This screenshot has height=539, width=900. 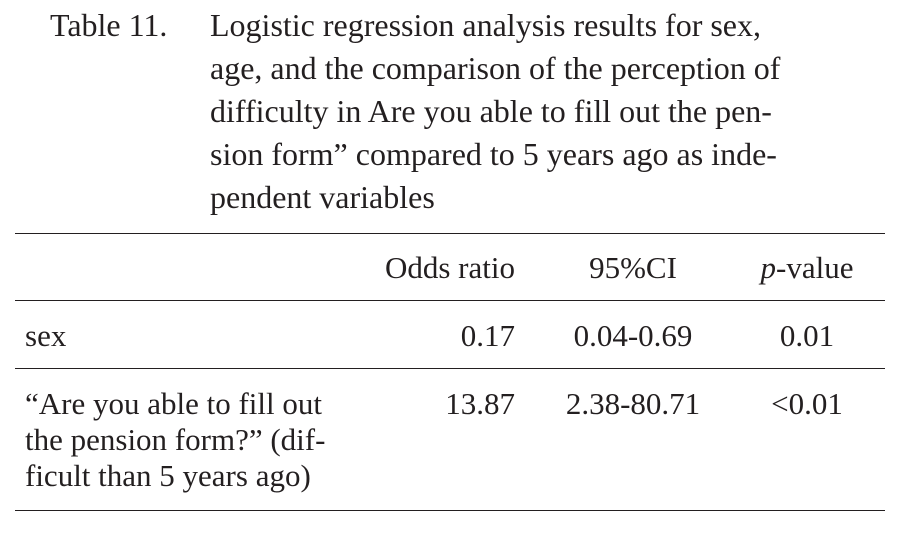 I want to click on sex-row-label: sex, so click(x=46, y=335).